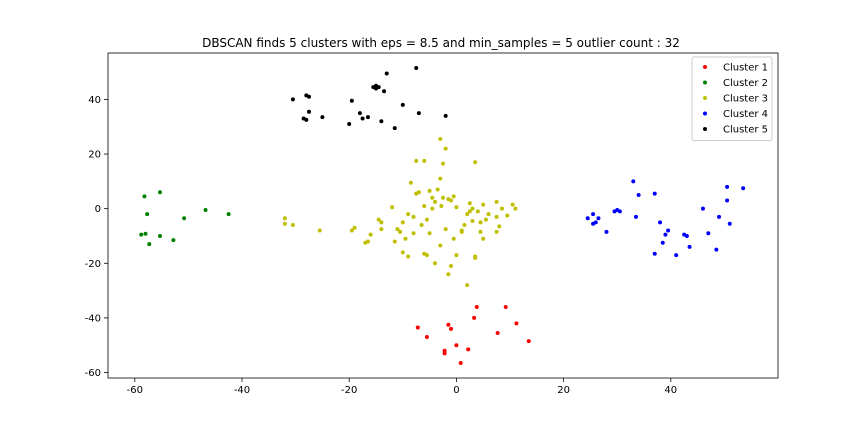  Describe the element at coordinates (745, 68) in the screenshot. I see `legend-label: Cluster 1` at that location.